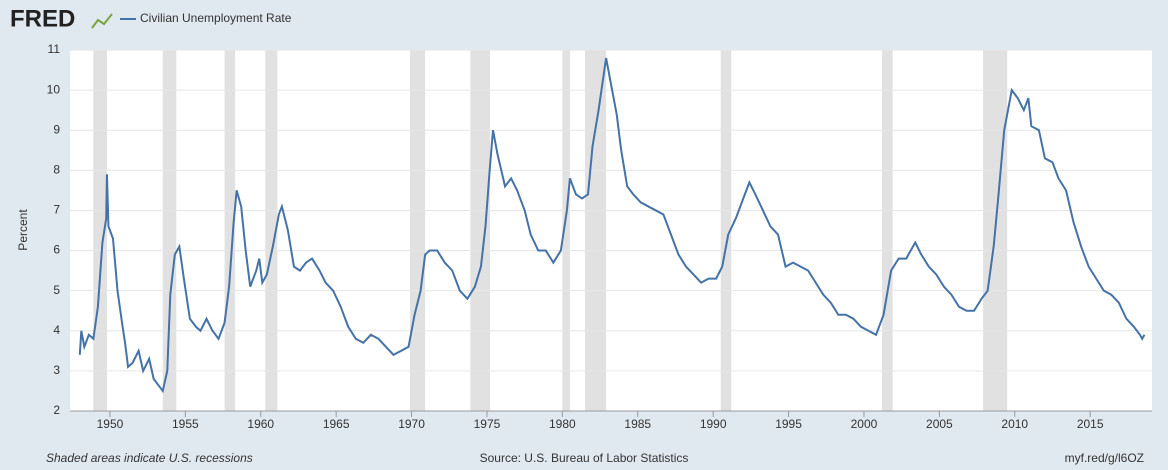 This screenshot has height=470, width=1168. I want to click on x-tick-label: 1965, so click(336, 424).